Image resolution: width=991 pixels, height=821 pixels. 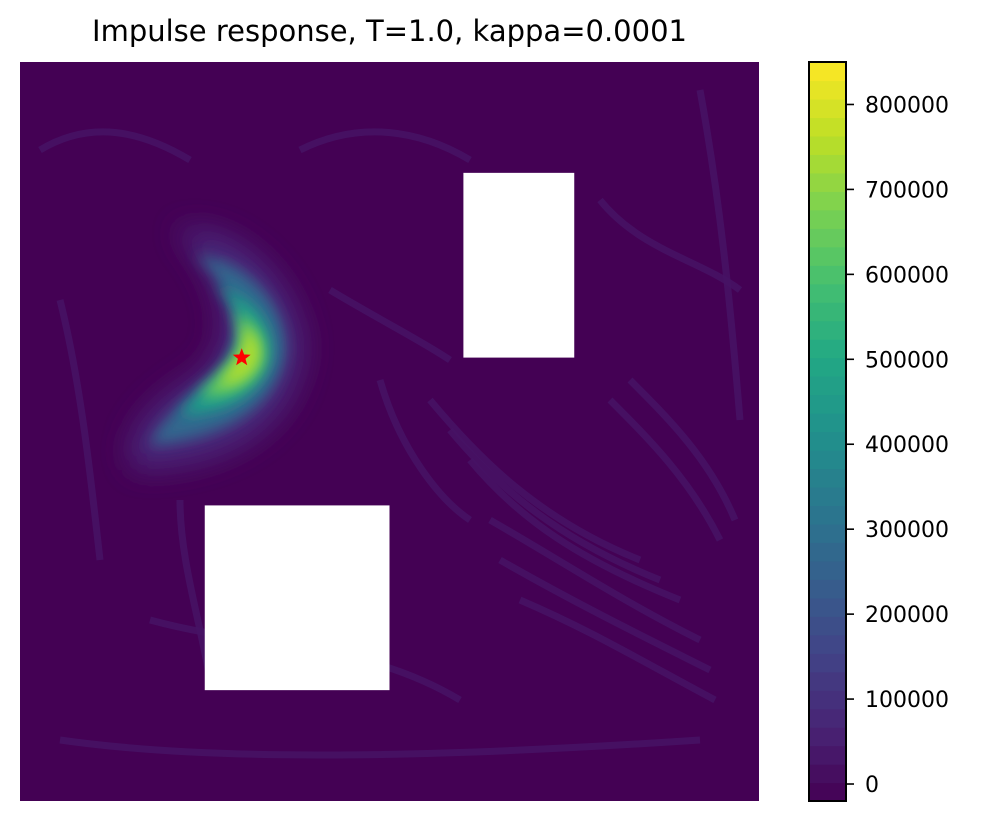 What do you see at coordinates (907, 700) in the screenshot?
I see `colorbar-tick-label: 100000` at bounding box center [907, 700].